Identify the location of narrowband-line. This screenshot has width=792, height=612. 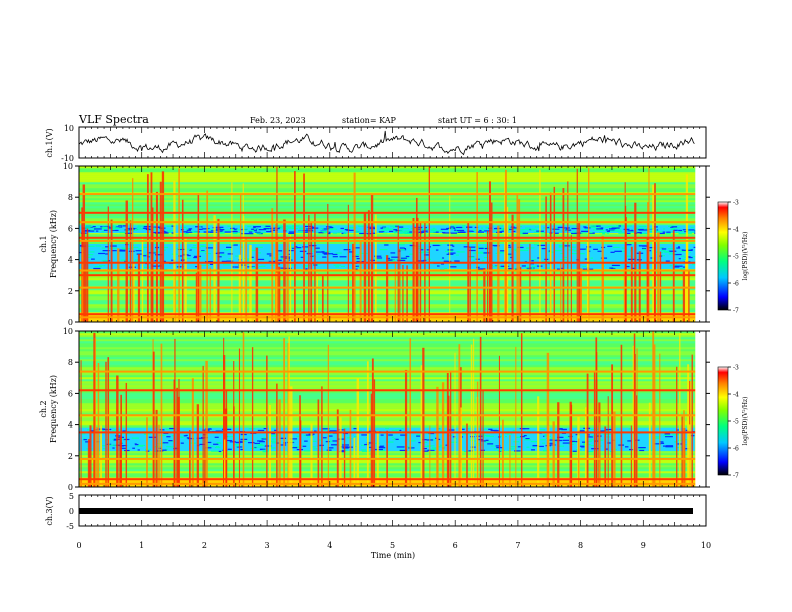
(387, 222).